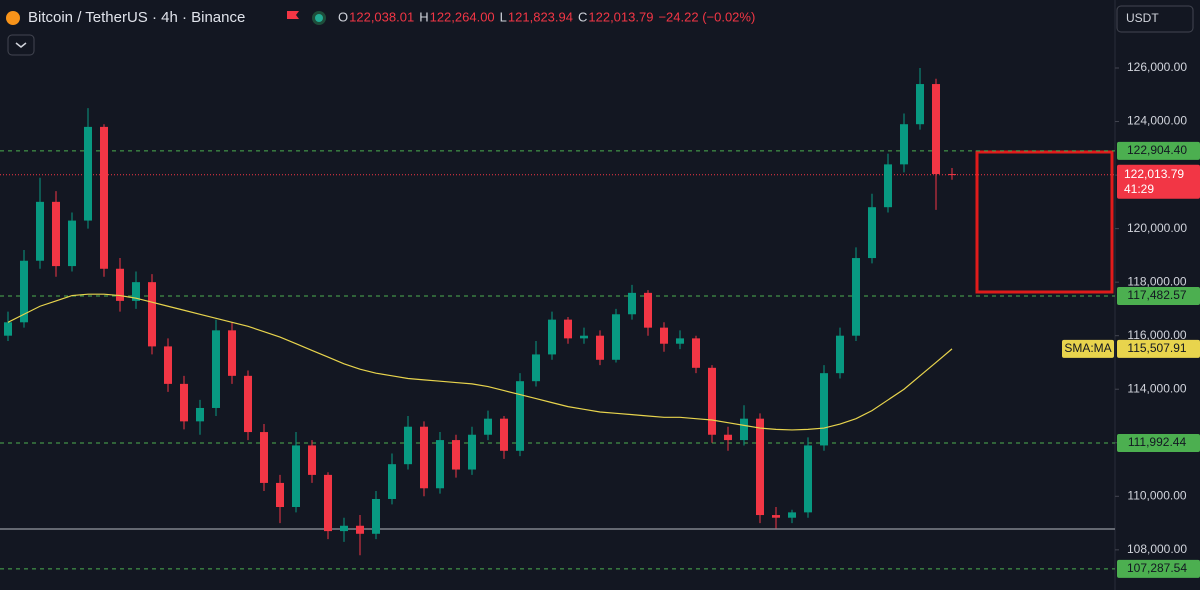 The height and width of the screenshot is (590, 1200). I want to click on current-label: 122,013.79, so click(1154, 174).